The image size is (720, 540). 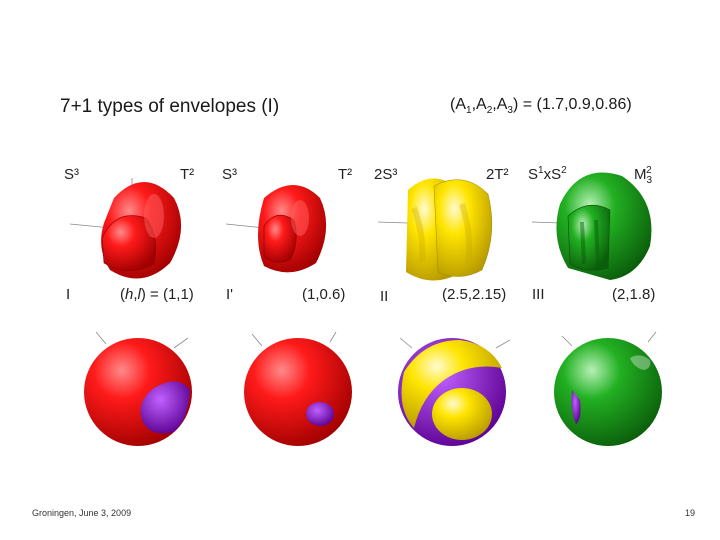 What do you see at coordinates (82, 513) in the screenshot?
I see `footer-text: Groningen, June 3, 2009` at bounding box center [82, 513].